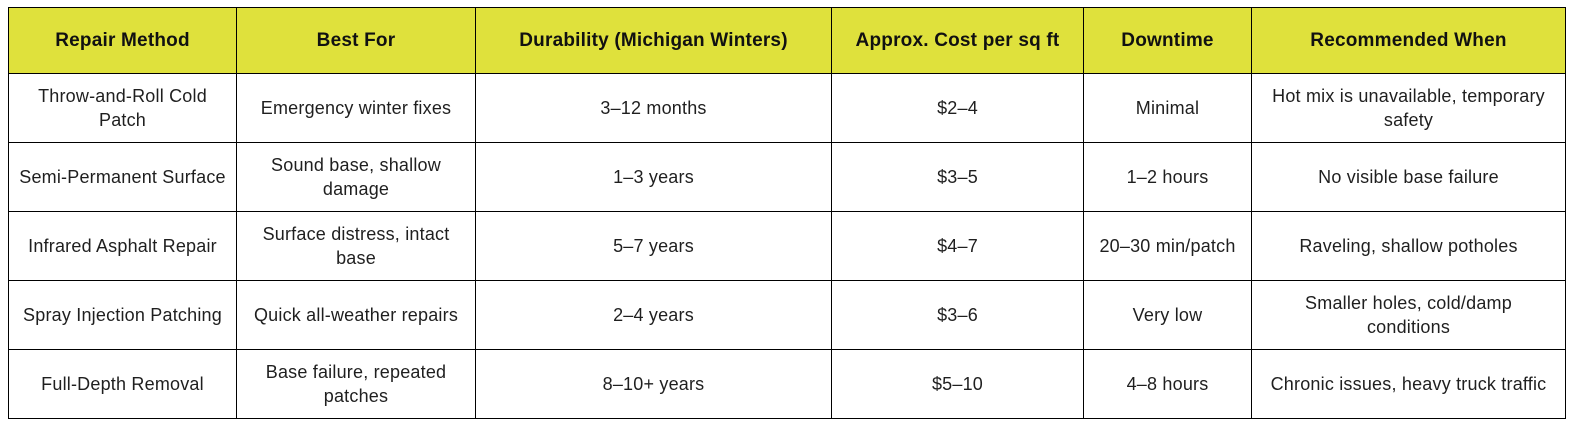 Image resolution: width=1573 pixels, height=433 pixels. What do you see at coordinates (1167, 40) in the screenshot?
I see `column-header-downtime: Downtime` at bounding box center [1167, 40].